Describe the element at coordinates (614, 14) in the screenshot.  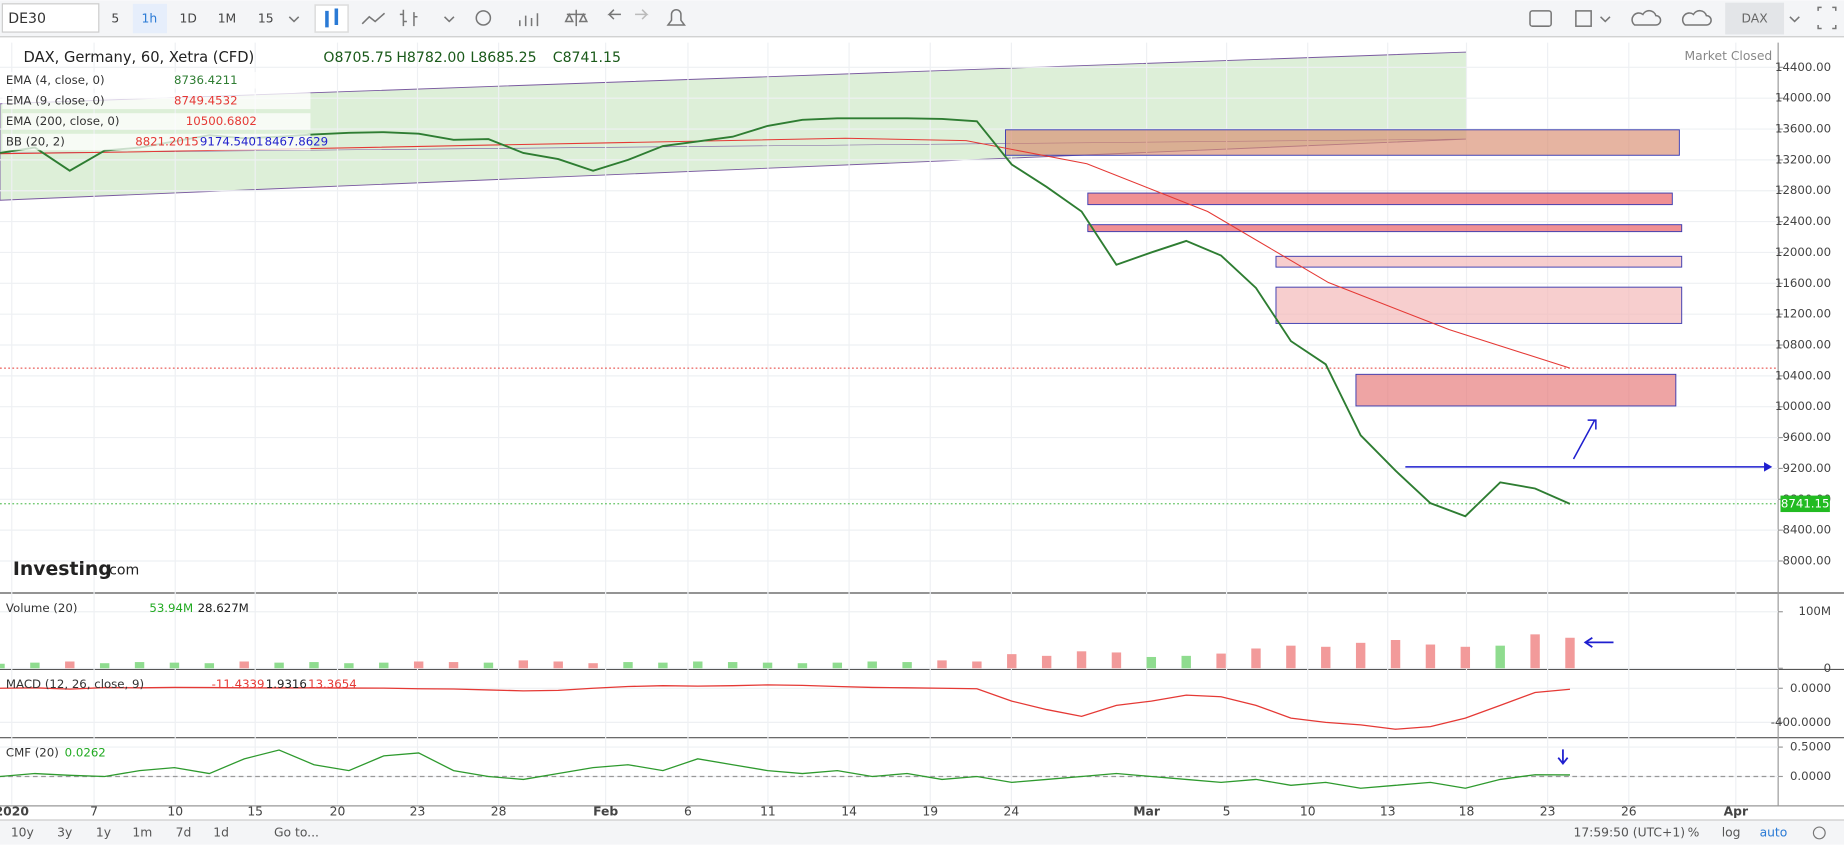
I see `undo-icon` at that location.